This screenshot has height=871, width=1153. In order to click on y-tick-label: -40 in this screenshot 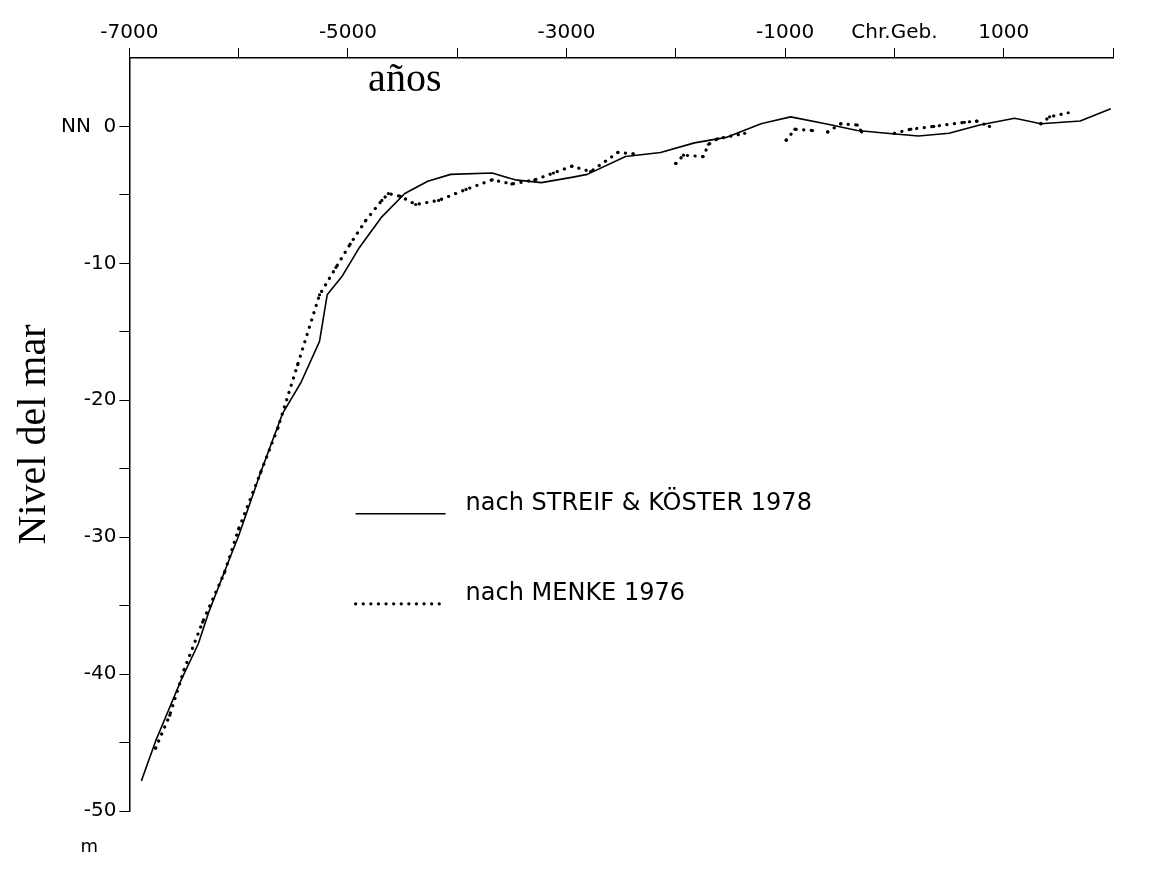, I will do `click(100, 672)`.